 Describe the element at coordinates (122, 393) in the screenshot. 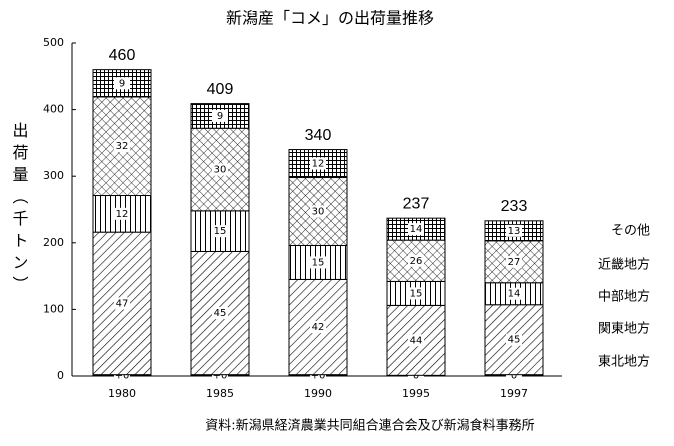

I see `x-tick-label: 1980` at that location.